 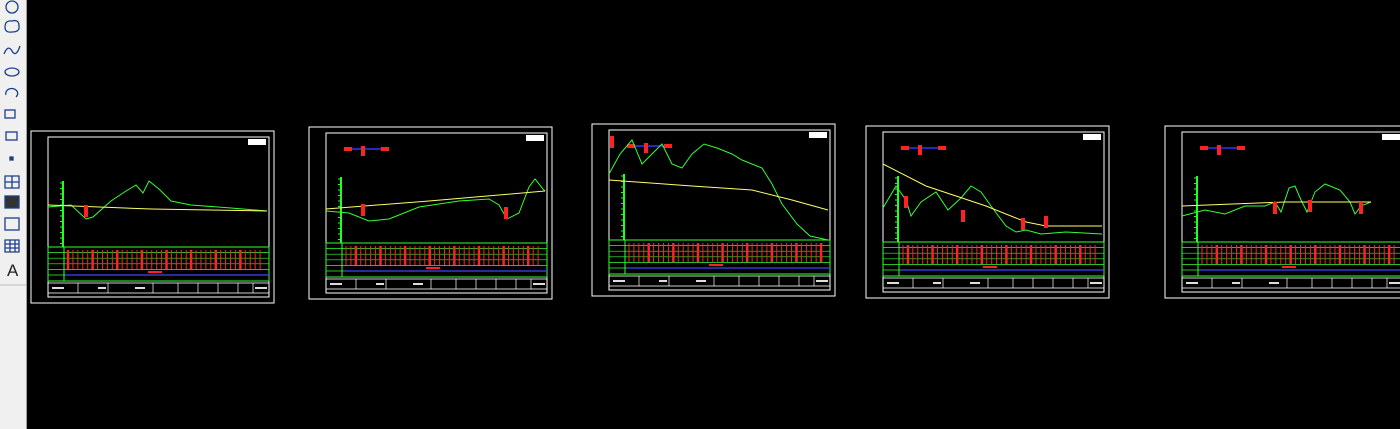 I want to click on tool-mtext: A, so click(x=13, y=270).